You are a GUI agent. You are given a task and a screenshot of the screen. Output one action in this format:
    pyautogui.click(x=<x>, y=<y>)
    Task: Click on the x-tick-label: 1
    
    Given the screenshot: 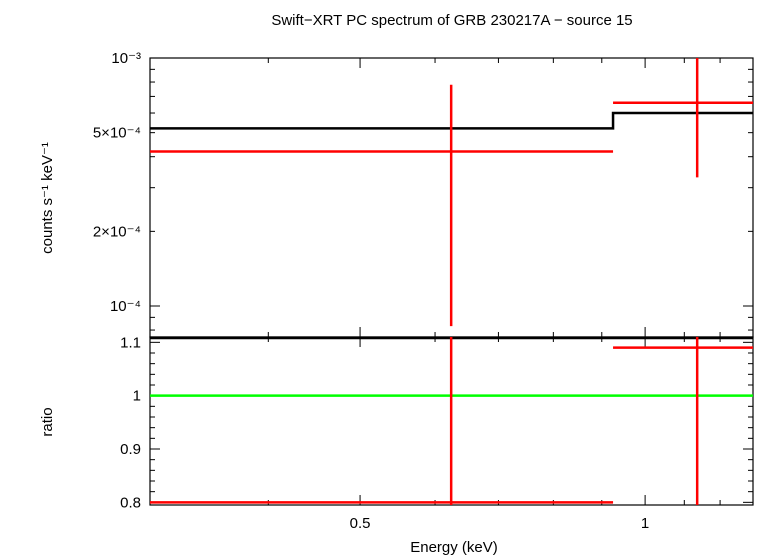 What is the action you would take?
    pyautogui.click(x=645, y=523)
    